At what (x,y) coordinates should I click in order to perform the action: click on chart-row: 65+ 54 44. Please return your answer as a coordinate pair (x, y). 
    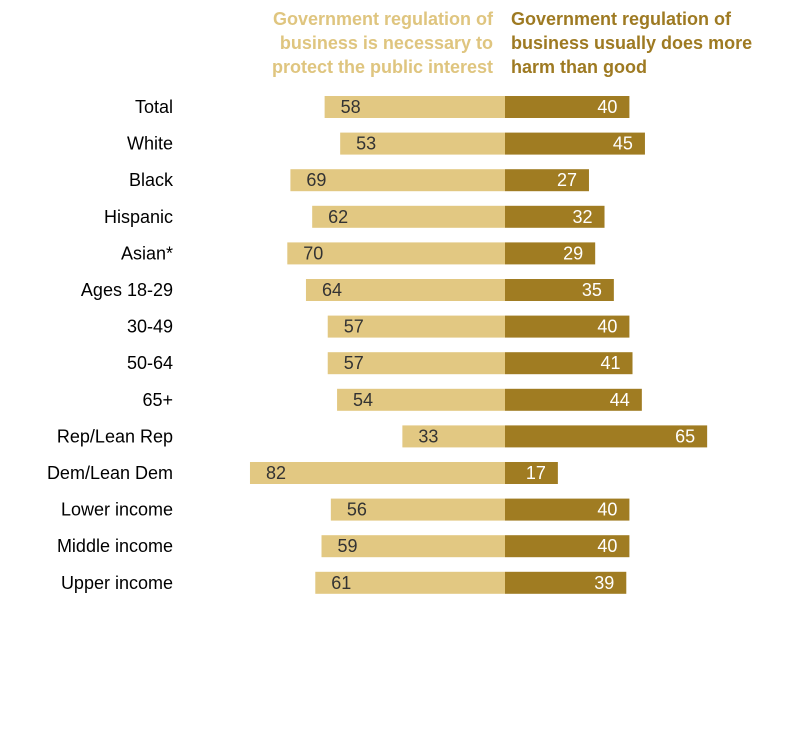
    Looking at the image, I should click on (392, 399).